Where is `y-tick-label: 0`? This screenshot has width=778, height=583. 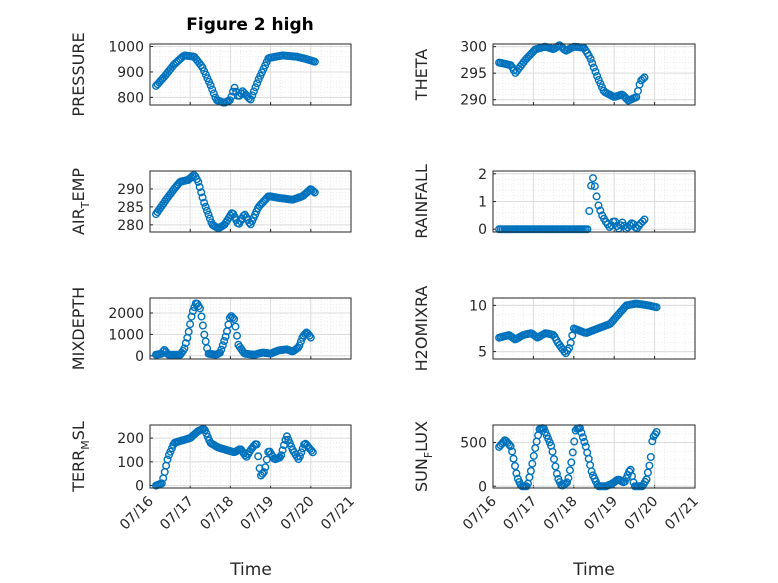
y-tick-label: 0 is located at coordinates (139, 357).